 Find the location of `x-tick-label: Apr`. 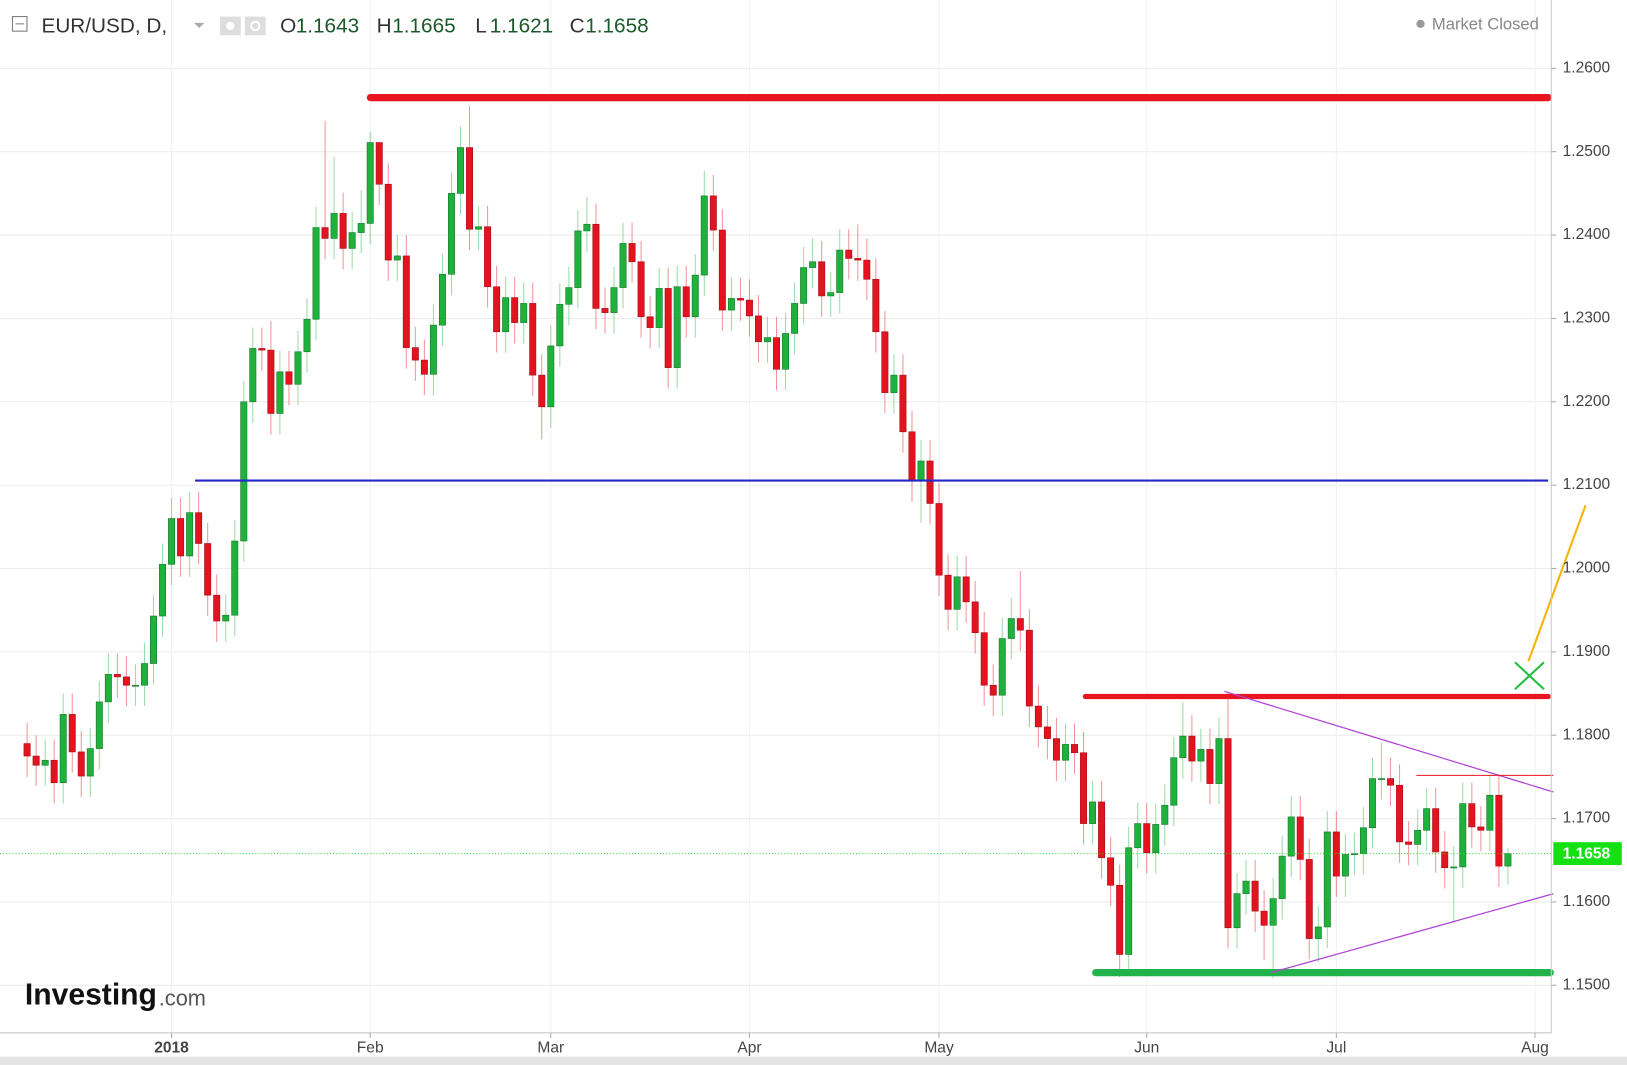

x-tick-label: Apr is located at coordinates (749, 1047).